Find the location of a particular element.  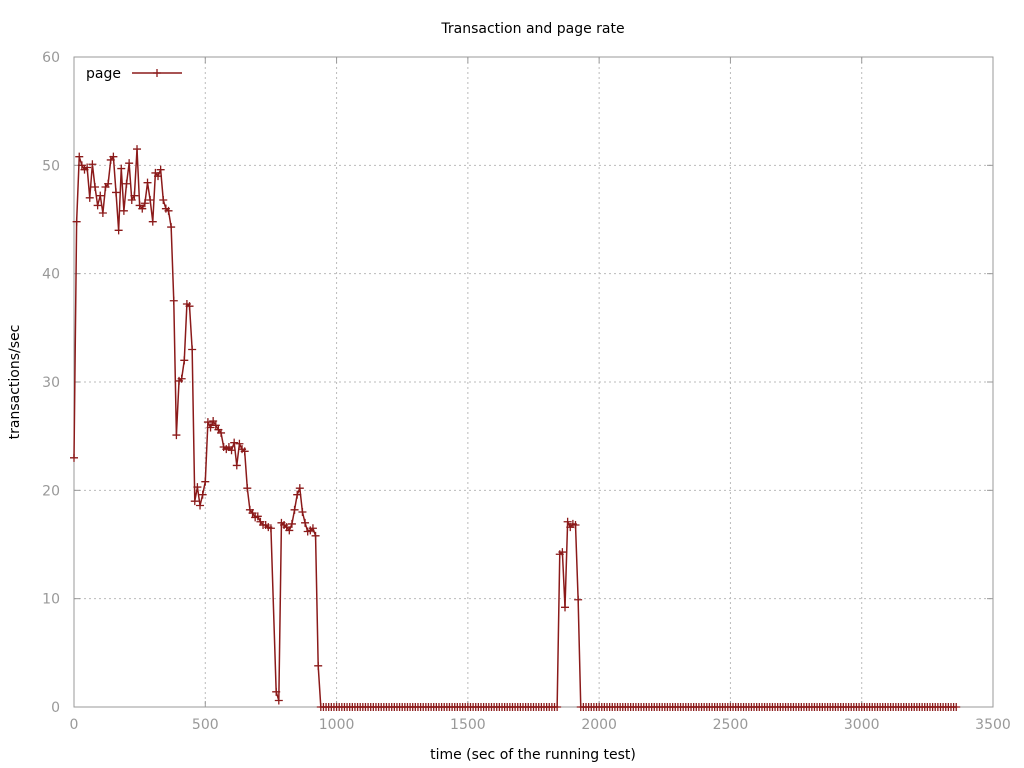

x-tick-label-500: 500 is located at coordinates (205, 725).